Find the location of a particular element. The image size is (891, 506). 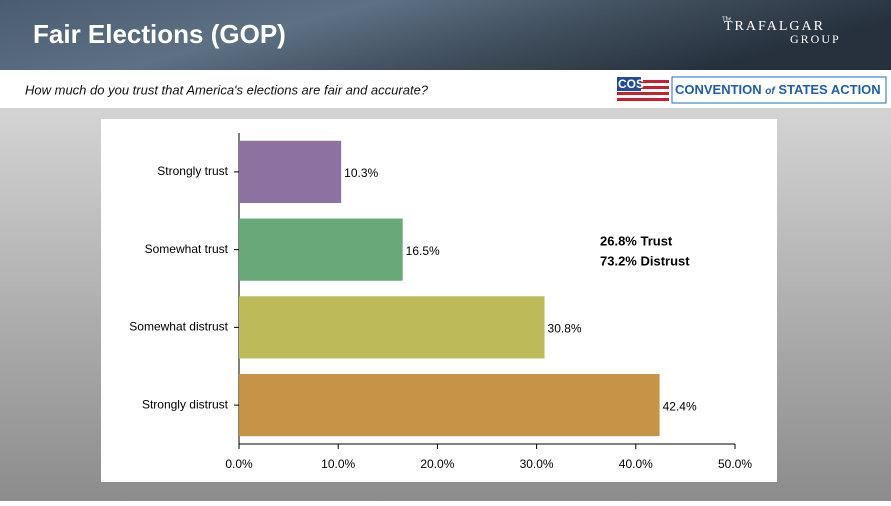

value-label: 16.5% is located at coordinates (423, 251).